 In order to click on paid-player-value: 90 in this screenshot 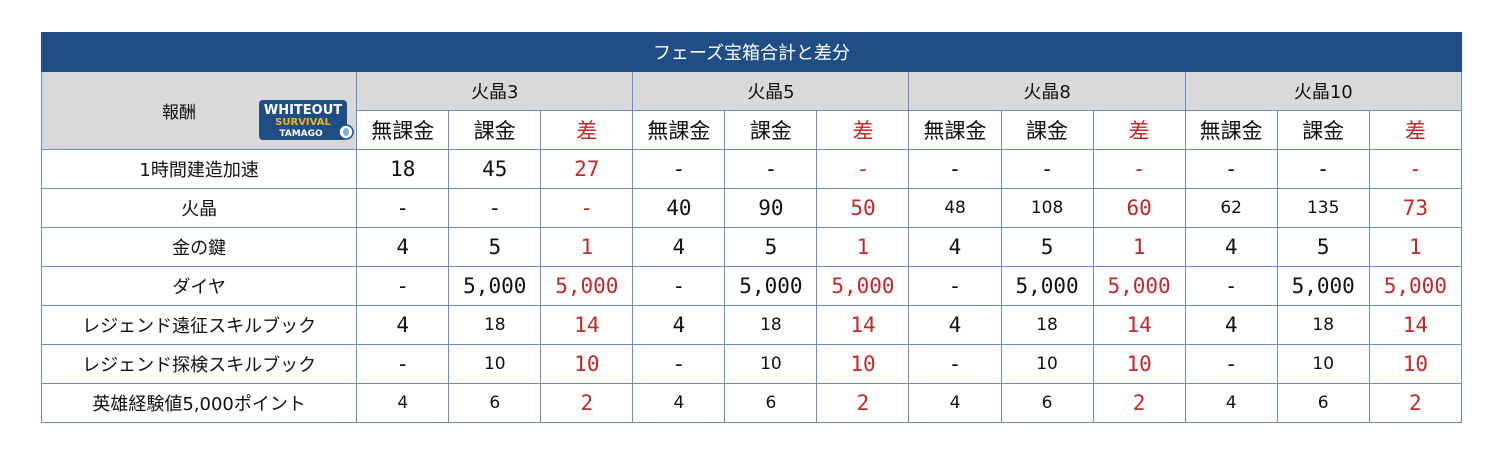, I will do `click(771, 208)`.